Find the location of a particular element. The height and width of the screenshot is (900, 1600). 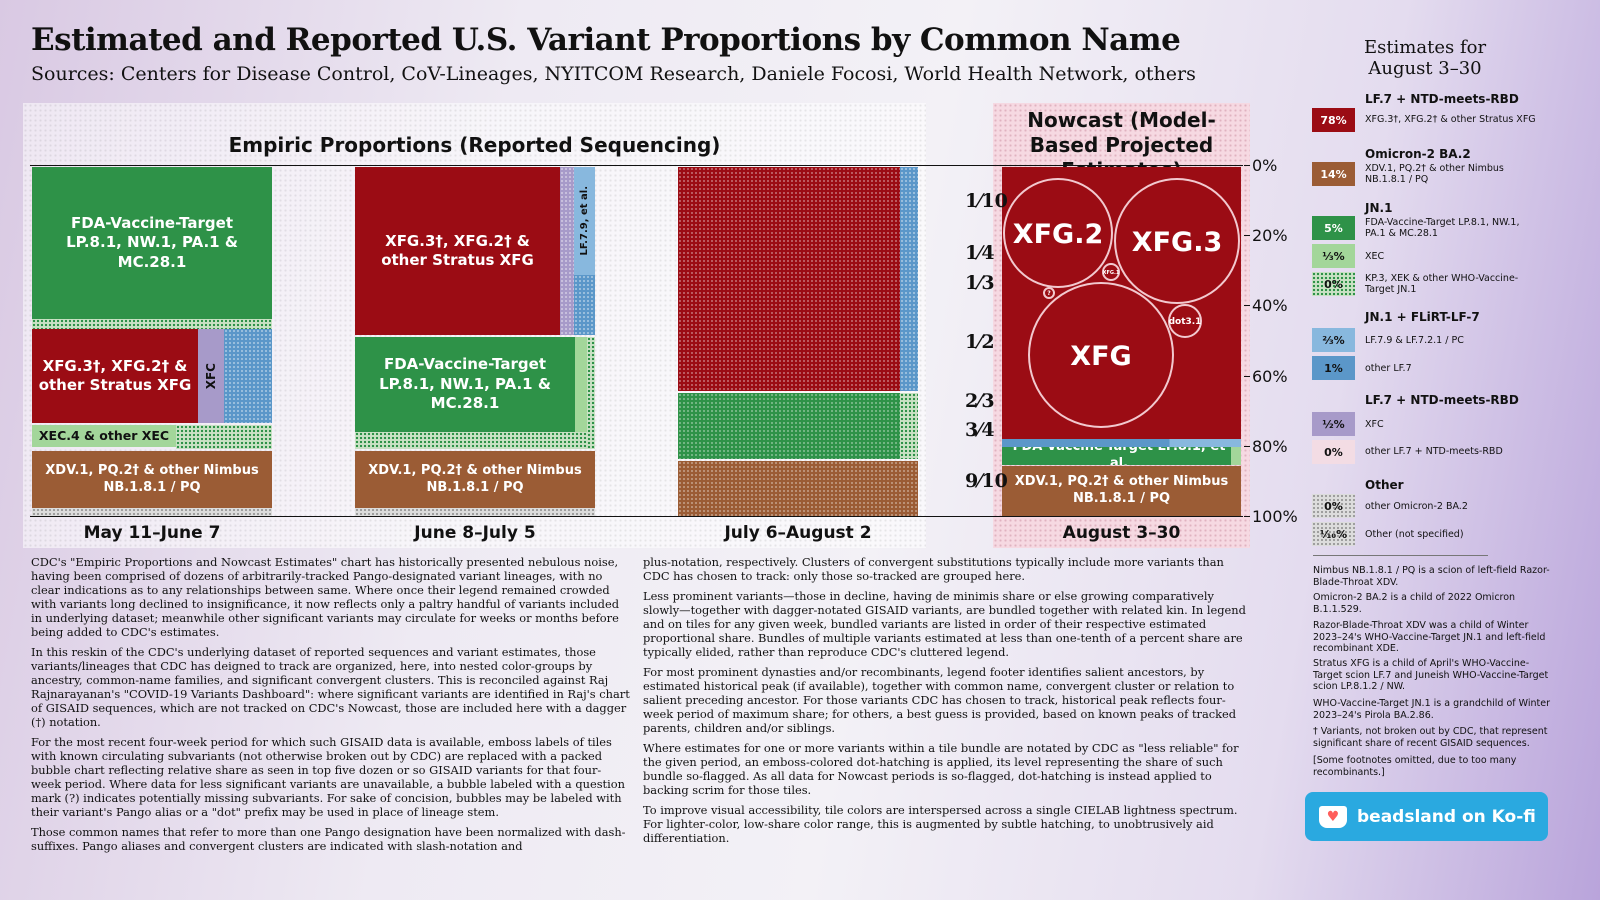

bubble-label-xfg2: XFG.2 is located at coordinates (1058, 234).